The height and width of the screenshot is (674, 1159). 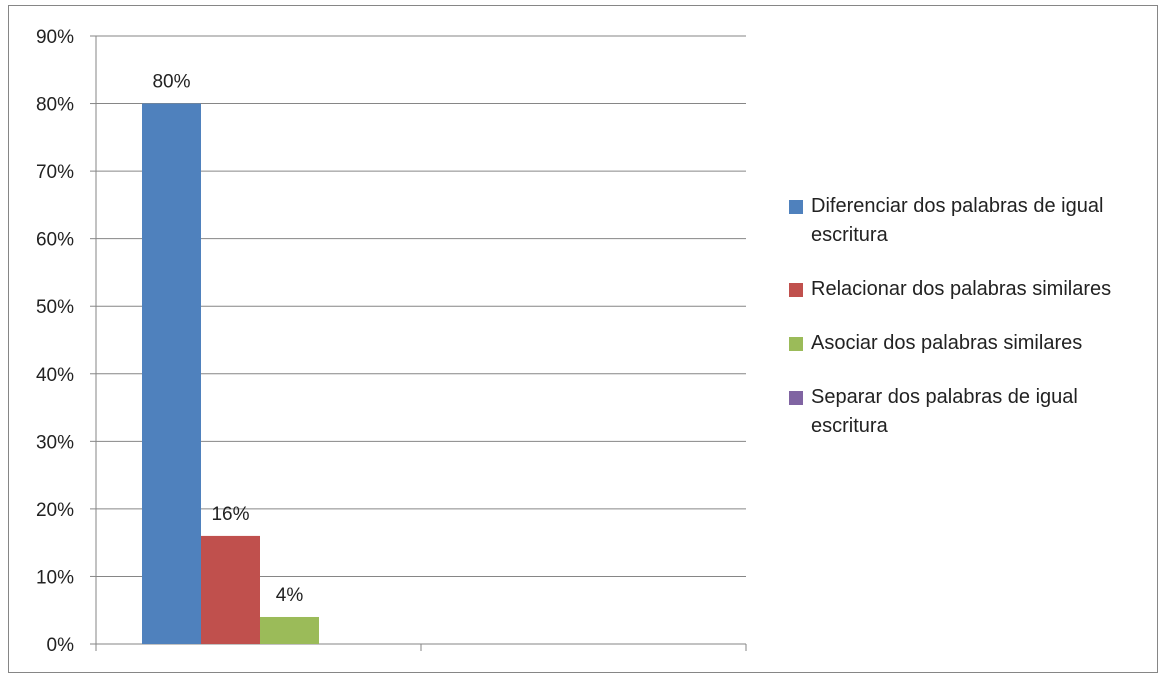 What do you see at coordinates (55, 375) in the screenshot?
I see `y-tick-label: 40%` at bounding box center [55, 375].